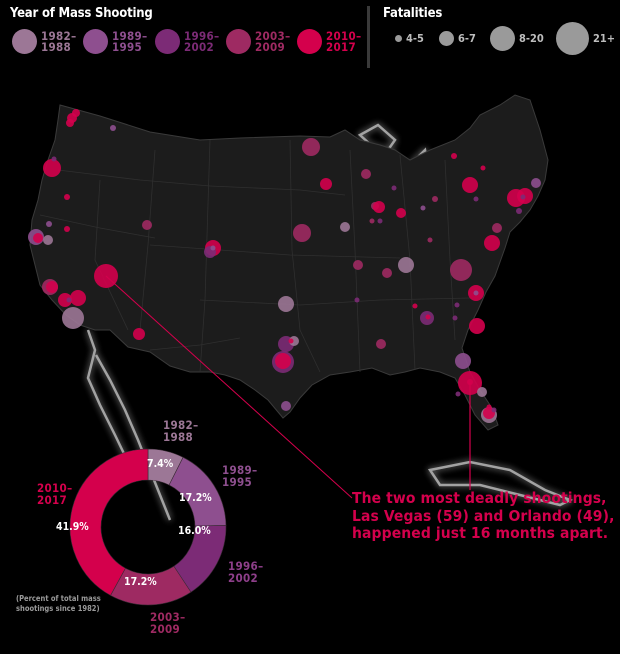 The height and width of the screenshot is (654, 620). I want to click on note-line-1: (Percent of total mass, so click(58, 598).